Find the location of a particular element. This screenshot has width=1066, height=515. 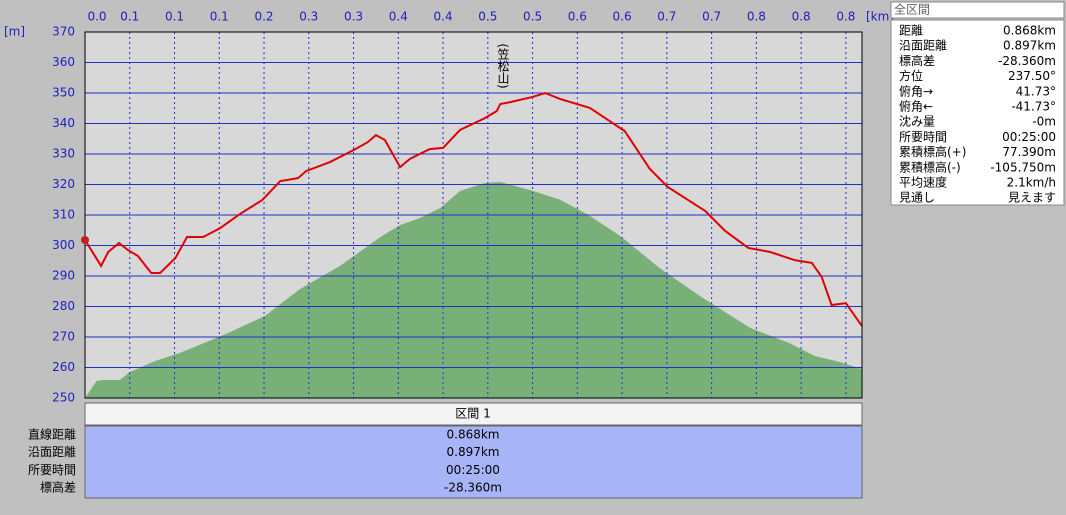

x-tick-label: 0.2 is located at coordinates (263, 17).